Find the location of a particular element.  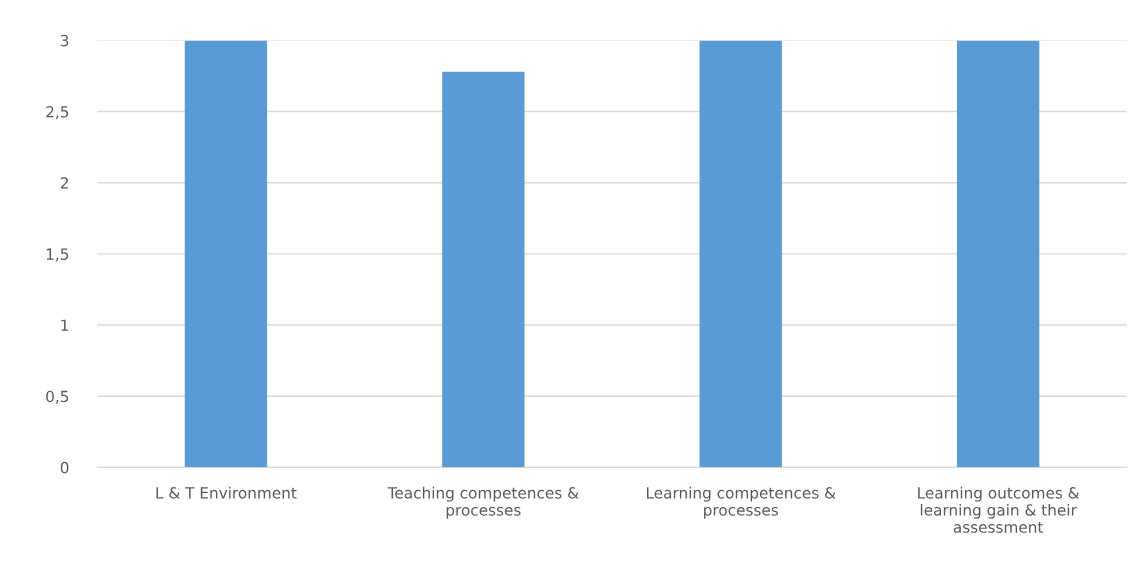

x-tick-label: Learning outcomes & learning gain & their assessment is located at coordinates (999, 509).